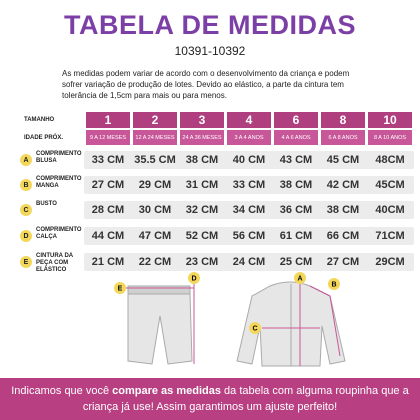 Image resolution: width=420 pixels, height=420 pixels. What do you see at coordinates (202, 262) in the screenshot?
I see `measurement: 23 CM` at bounding box center [202, 262].